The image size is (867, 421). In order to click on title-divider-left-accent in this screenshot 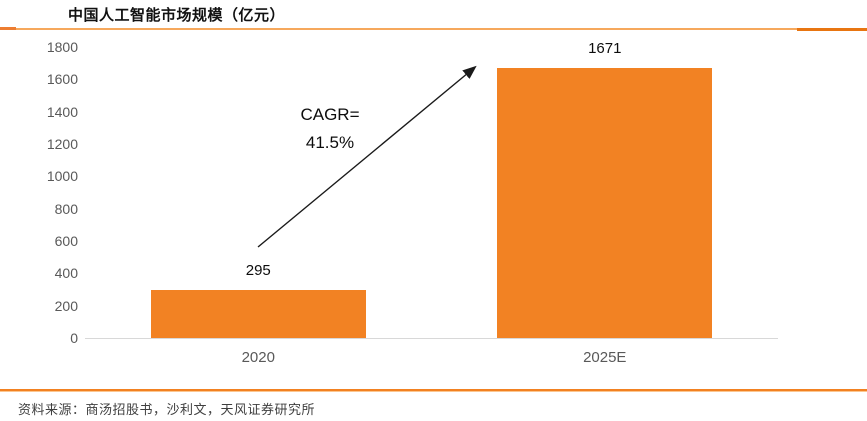, I will do `click(8, 28)`.